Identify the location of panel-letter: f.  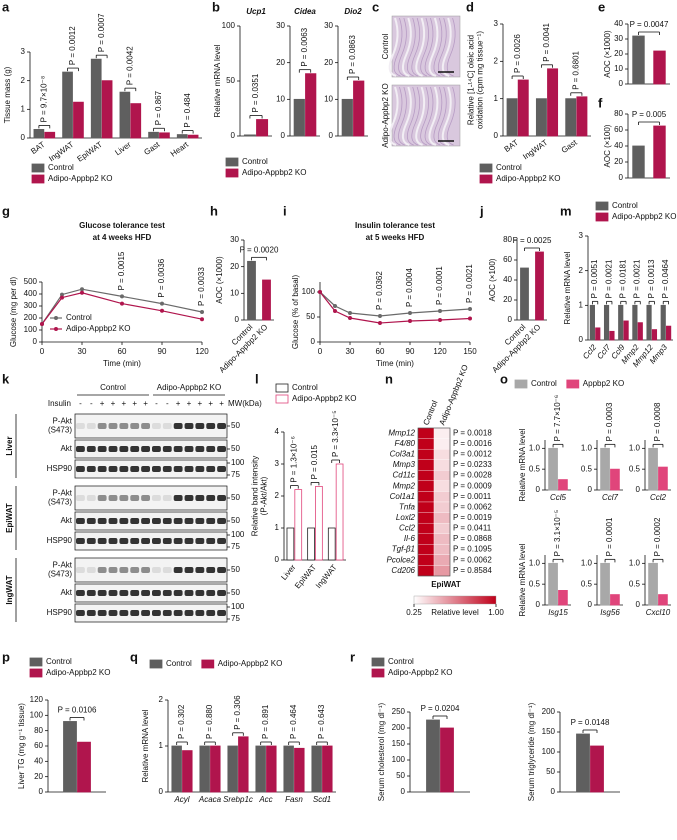
(600, 102).